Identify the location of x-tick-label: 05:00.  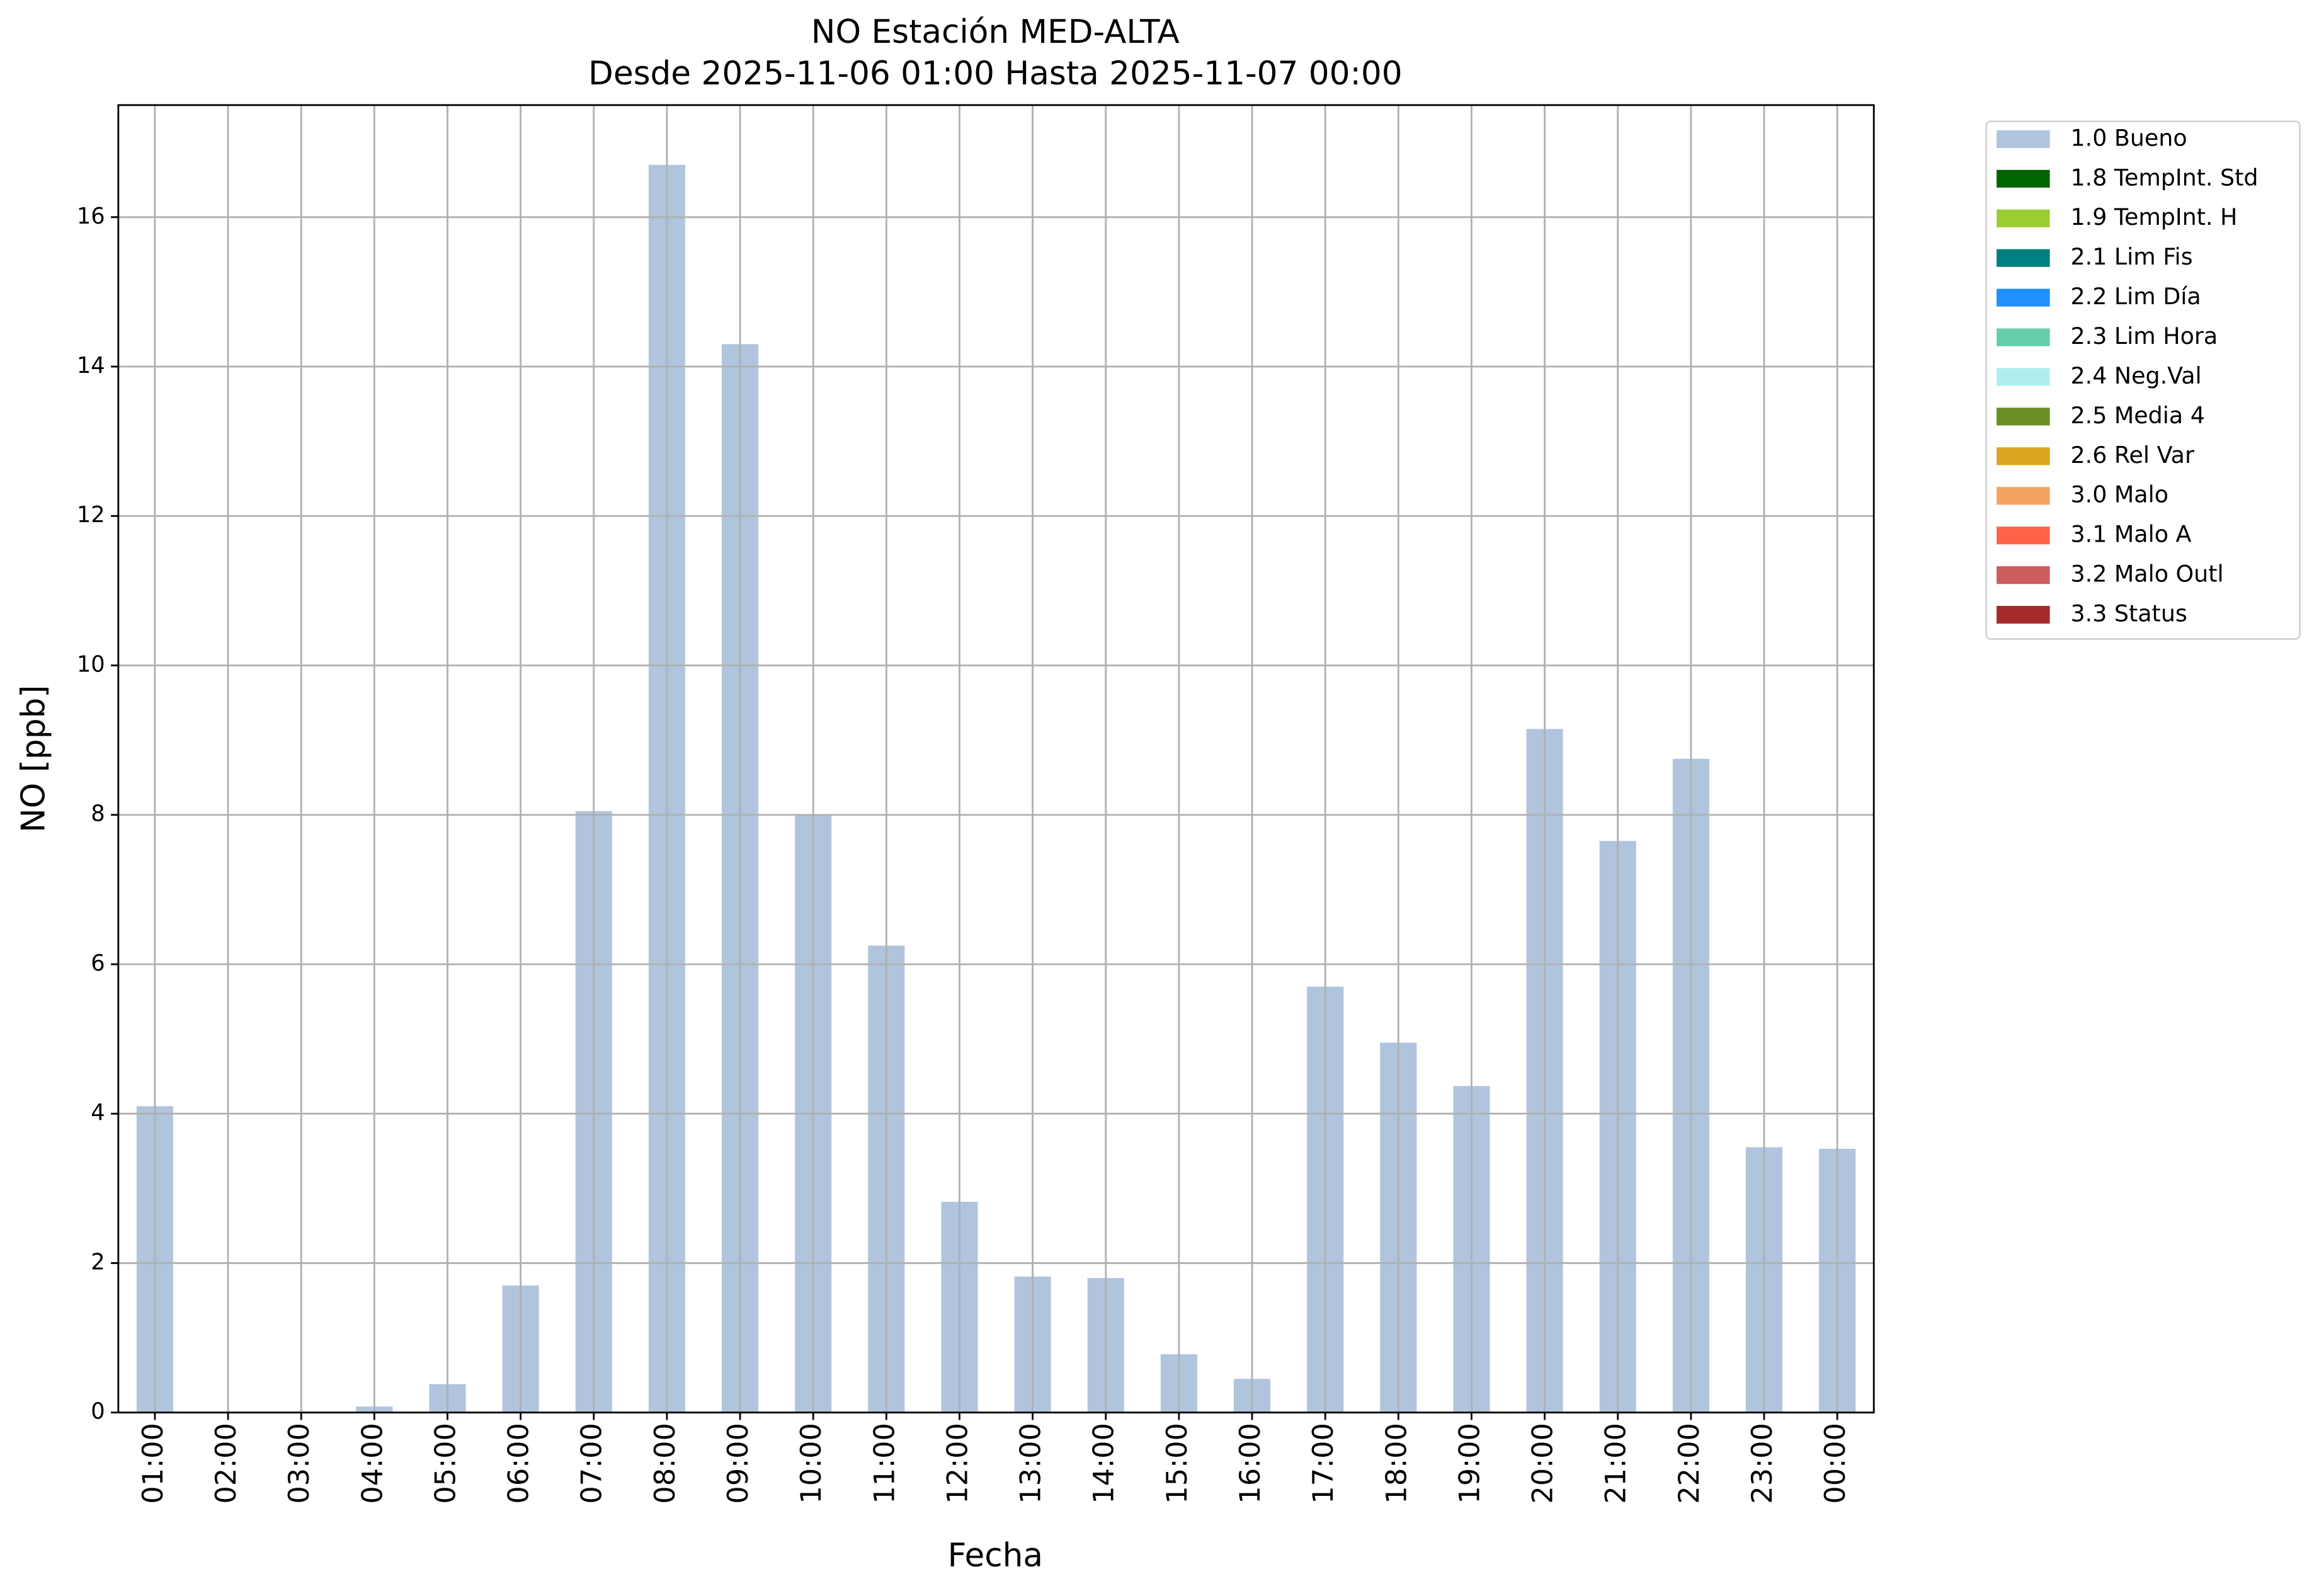
(445, 1463).